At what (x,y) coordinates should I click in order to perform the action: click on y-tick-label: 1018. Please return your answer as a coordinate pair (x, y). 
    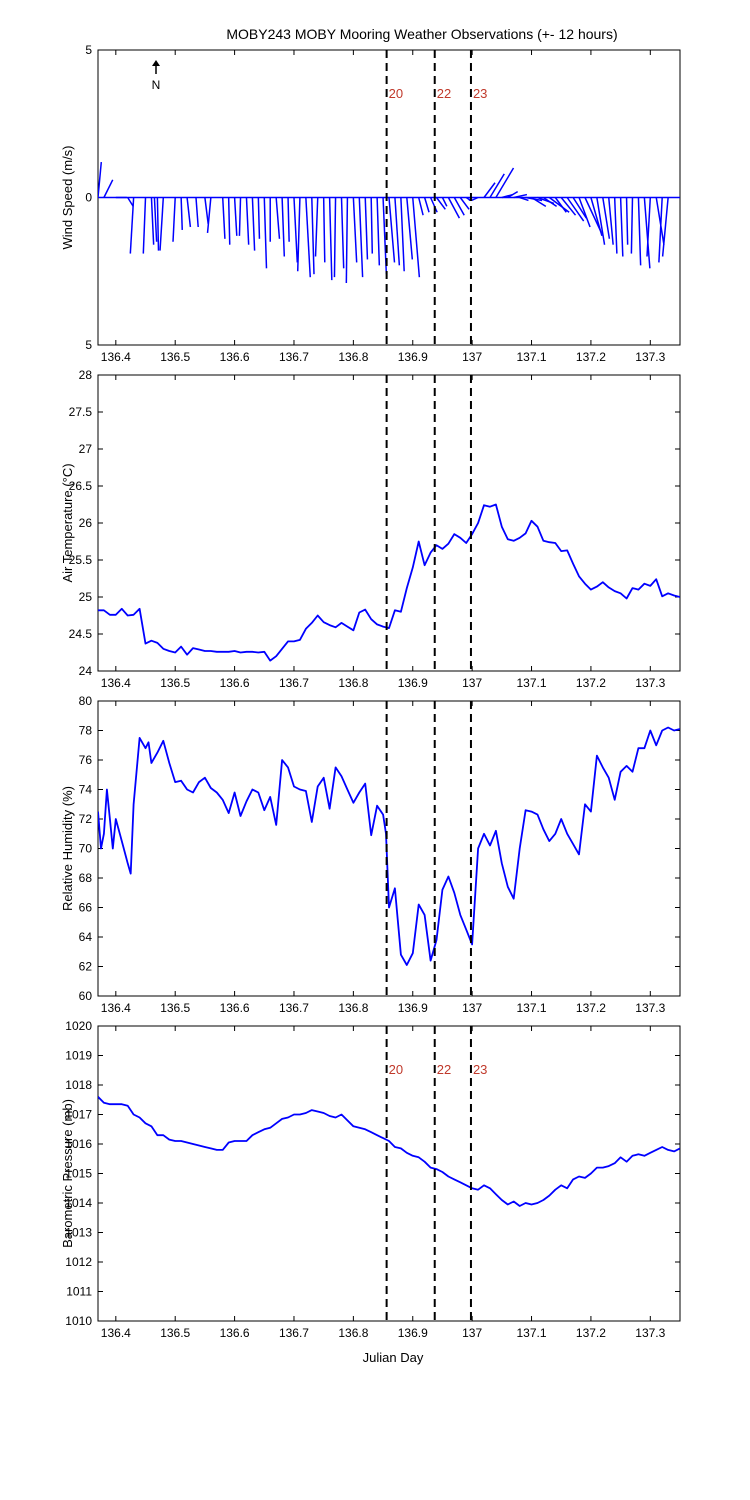
    Looking at the image, I should click on (78, 1085).